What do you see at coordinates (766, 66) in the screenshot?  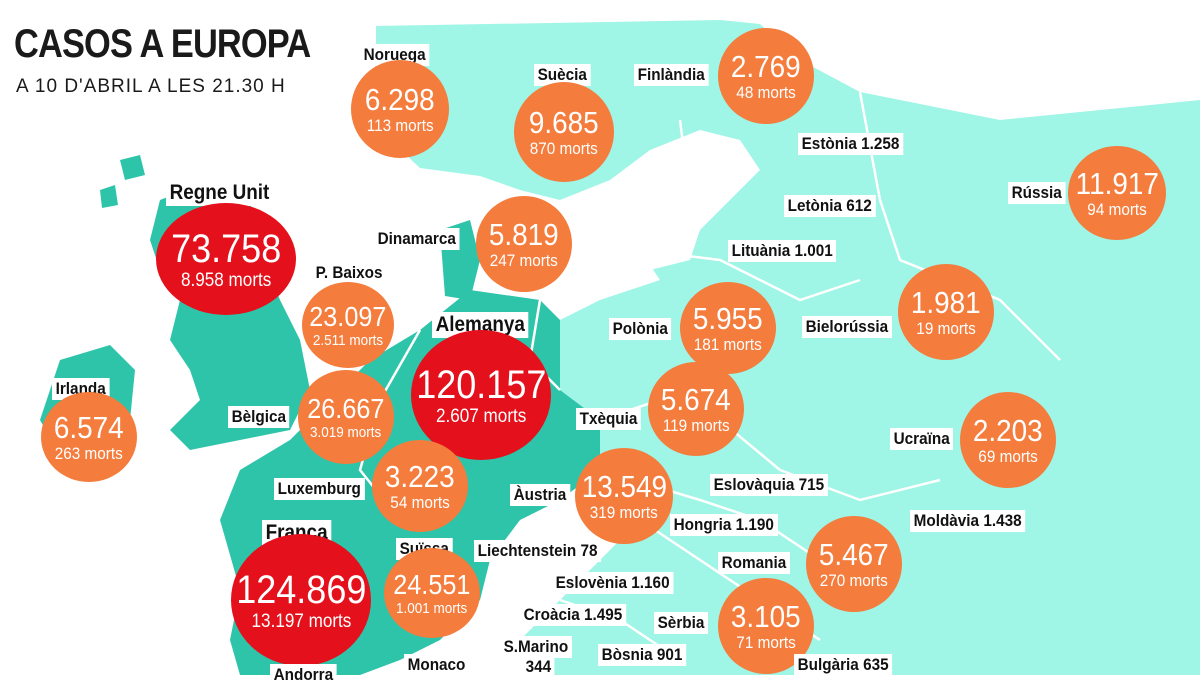 I see `cases-finlandia: 2.769` at bounding box center [766, 66].